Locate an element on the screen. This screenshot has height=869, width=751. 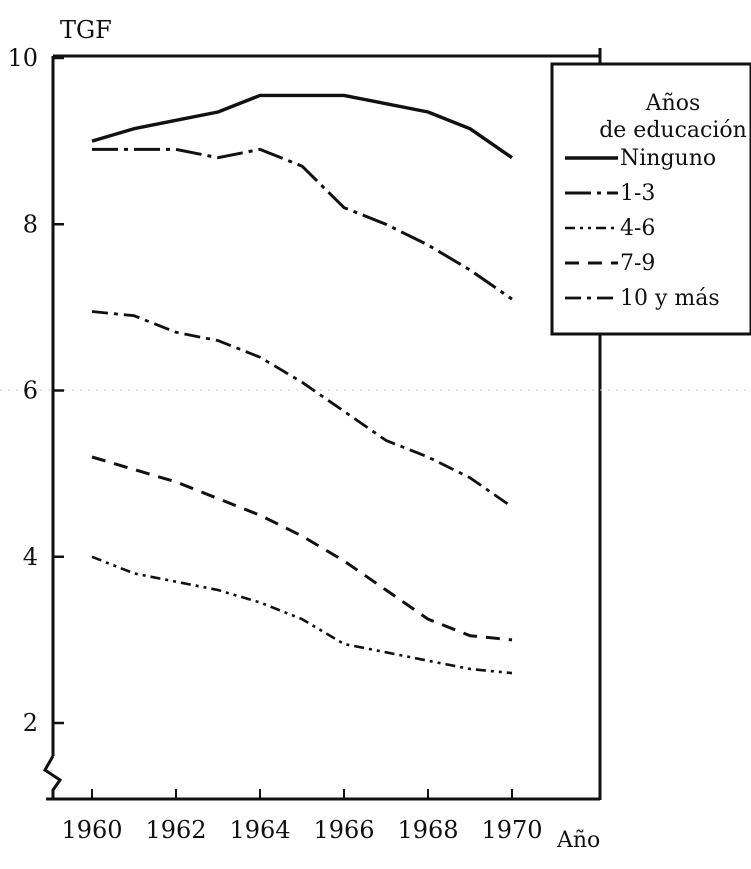
legend-box is located at coordinates (650, 199).